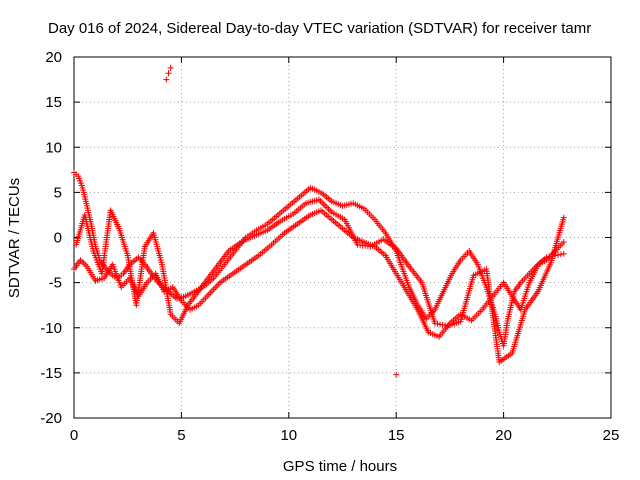 Image resolution: width=640 pixels, height=480 pixels. I want to click on x-tick-label: 10, so click(288, 435).